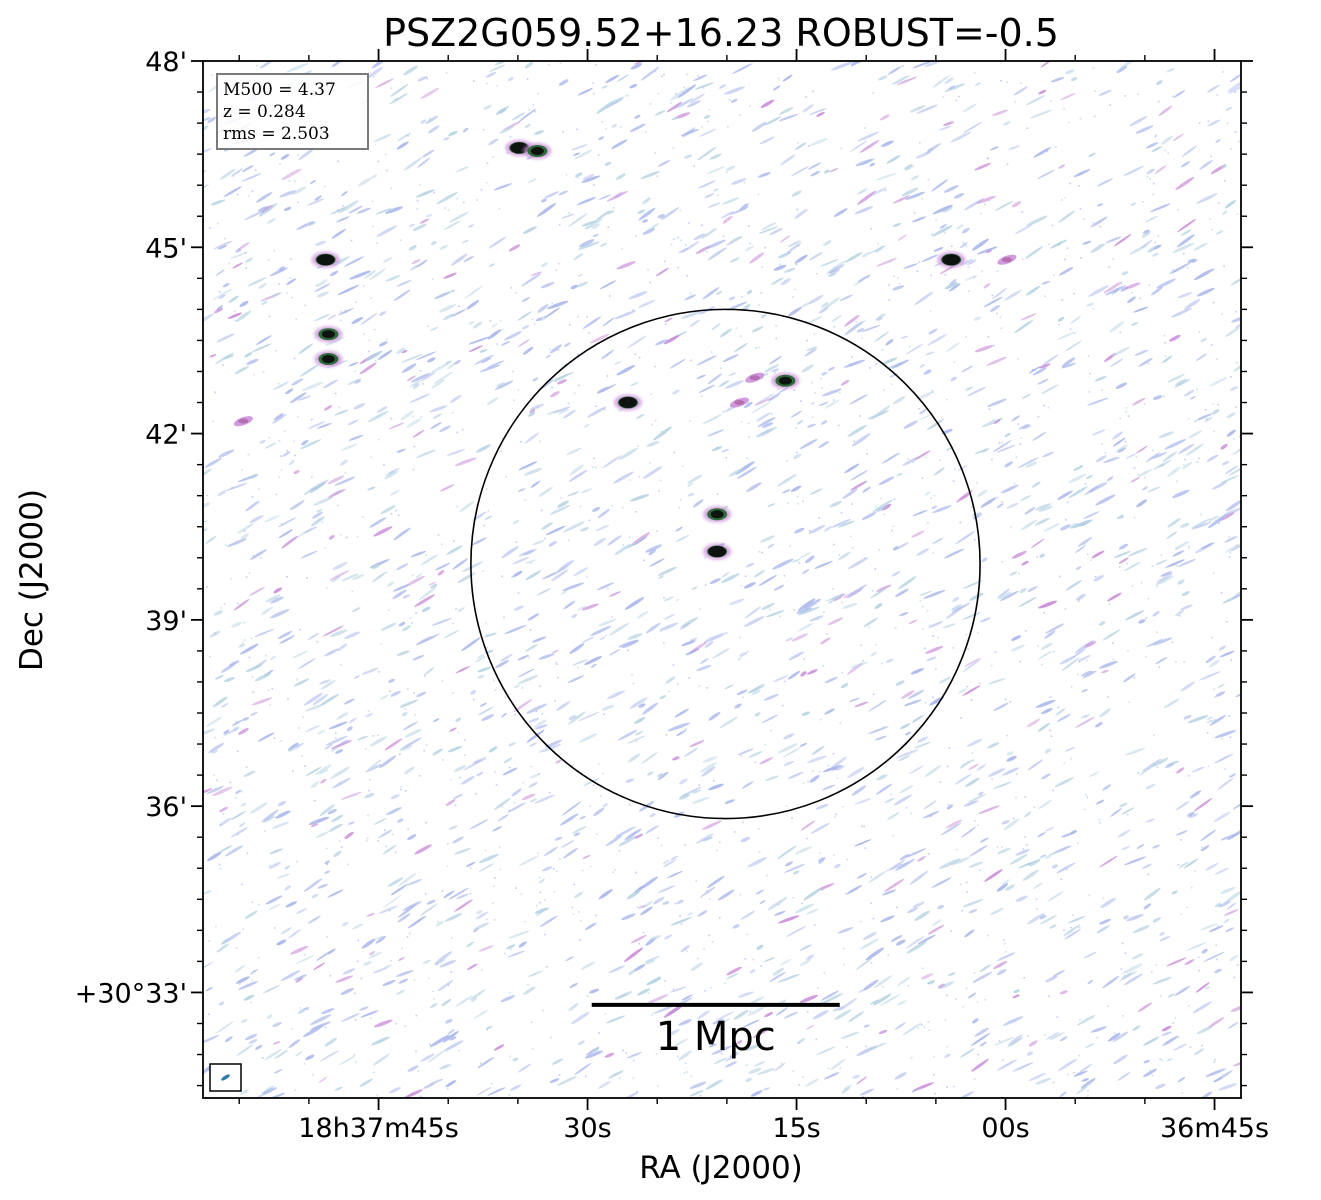  I want to click on radio-source, so click(785, 380).